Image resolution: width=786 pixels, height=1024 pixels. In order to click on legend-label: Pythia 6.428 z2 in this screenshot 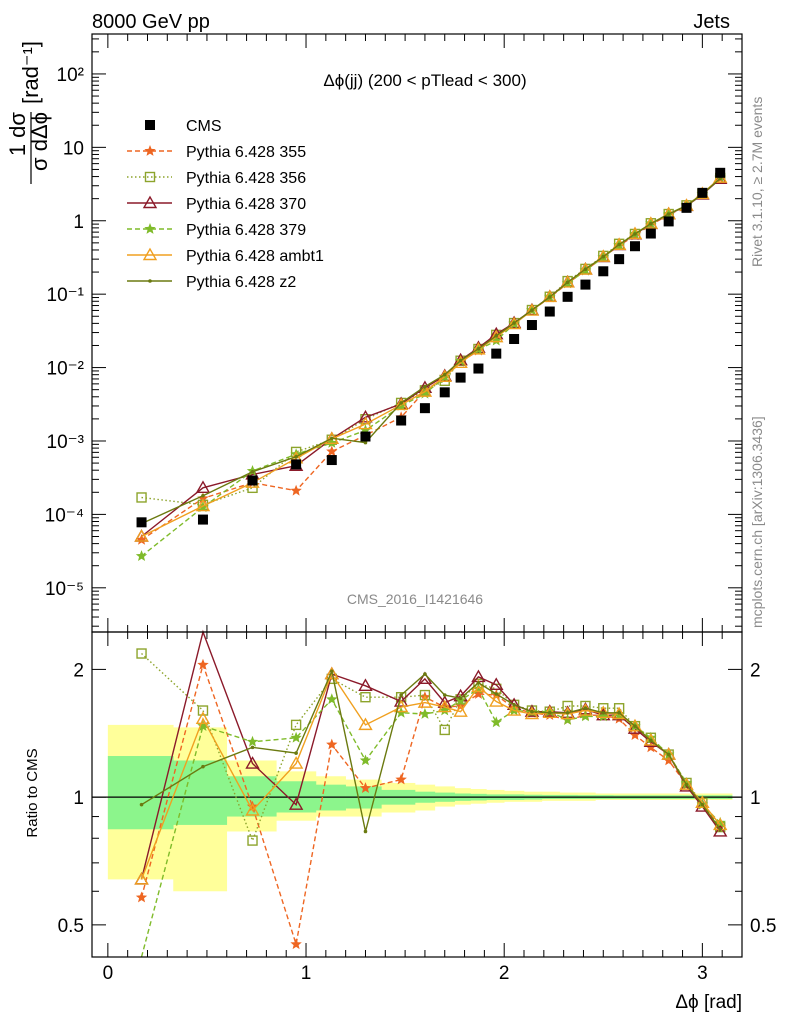, I will do `click(241, 282)`.